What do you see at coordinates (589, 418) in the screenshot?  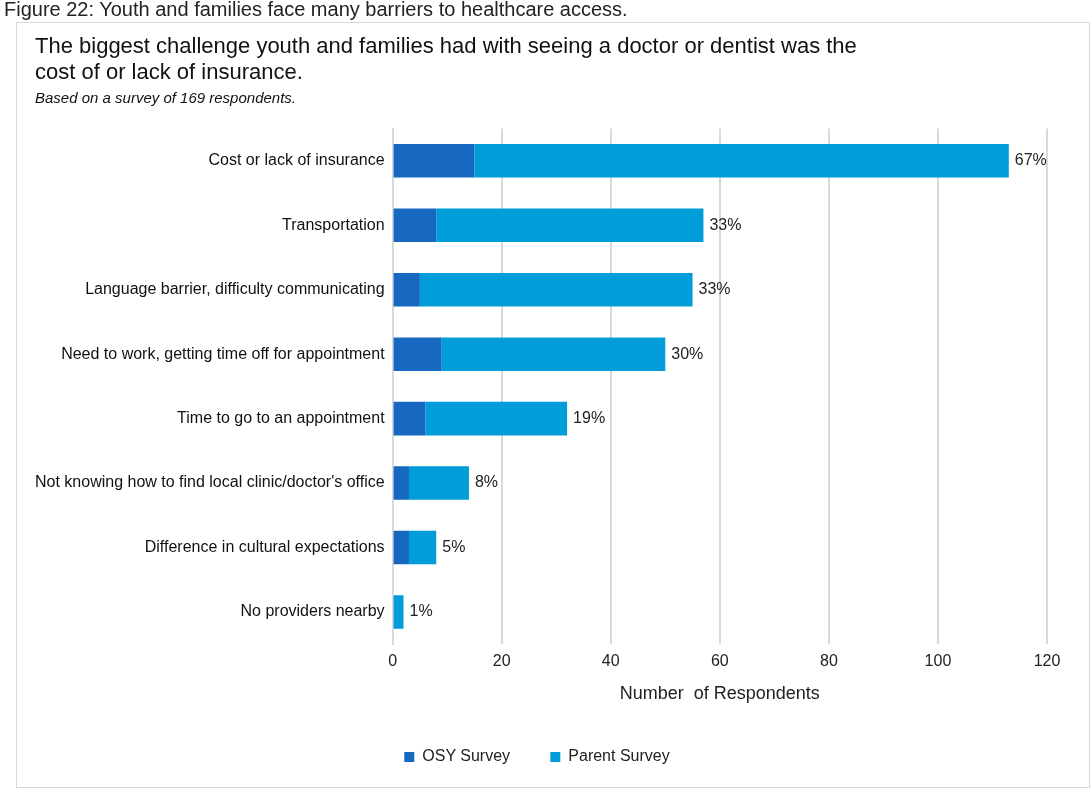 I see `annotation: 19%` at bounding box center [589, 418].